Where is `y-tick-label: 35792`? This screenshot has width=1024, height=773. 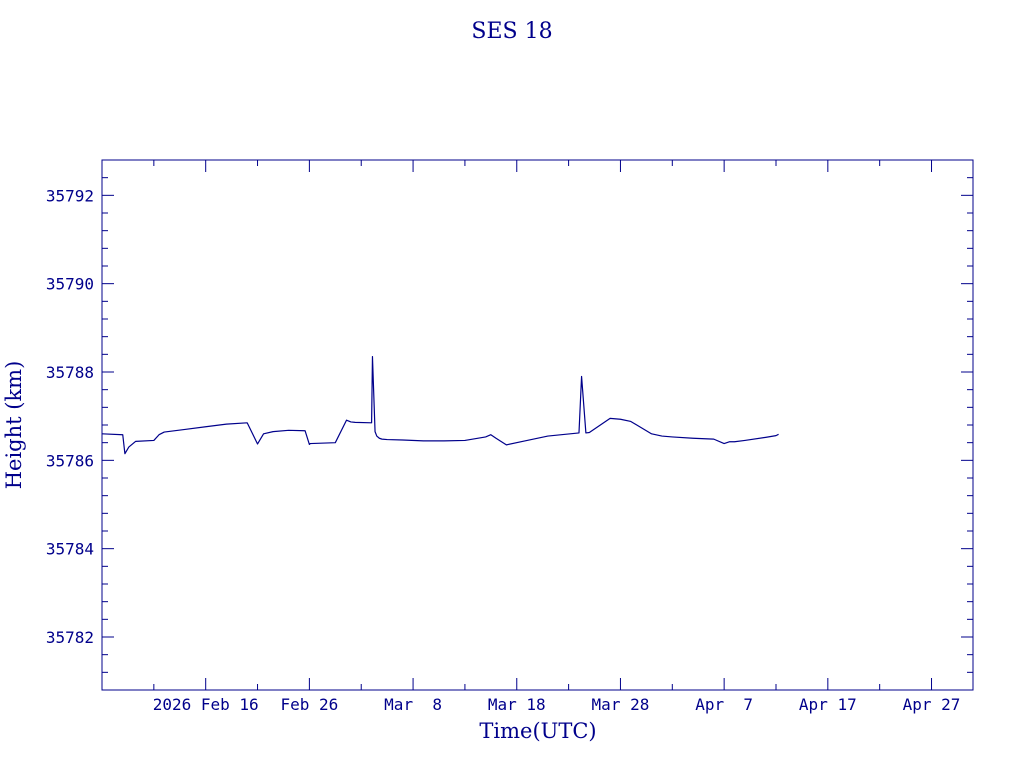 y-tick-label: 35792 is located at coordinates (70, 195).